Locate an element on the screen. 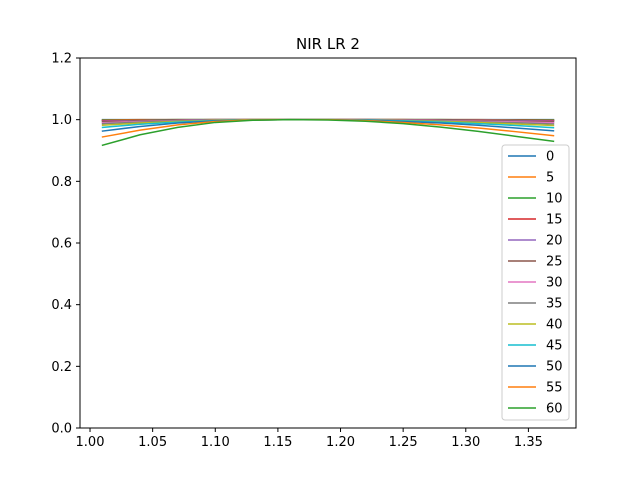 The width and height of the screenshot is (640, 480). legend-item: 35 is located at coordinates (535, 304).